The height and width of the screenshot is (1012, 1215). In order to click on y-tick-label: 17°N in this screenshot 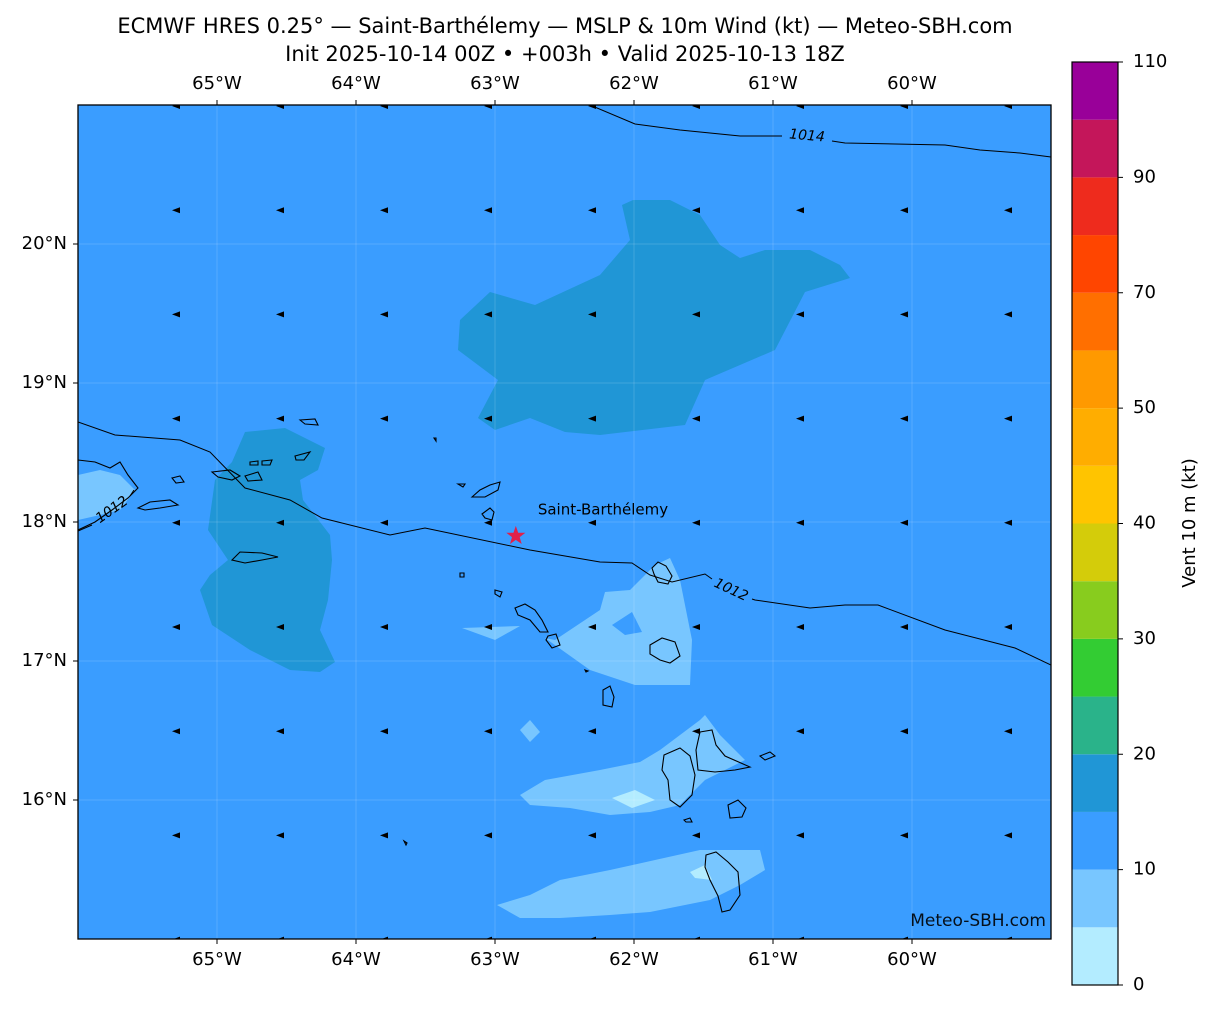, I will do `click(44, 660)`.